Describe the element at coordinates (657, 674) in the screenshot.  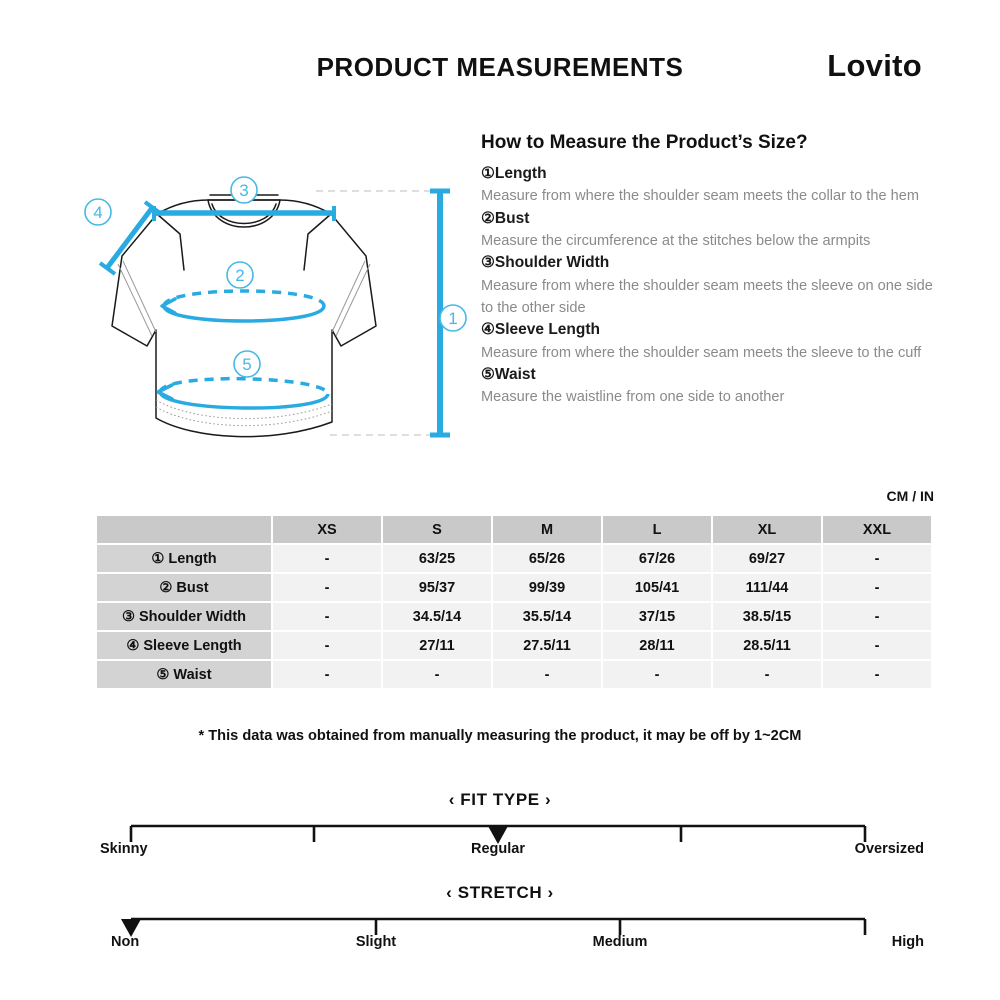
I see `cell-waist-l: -` at that location.